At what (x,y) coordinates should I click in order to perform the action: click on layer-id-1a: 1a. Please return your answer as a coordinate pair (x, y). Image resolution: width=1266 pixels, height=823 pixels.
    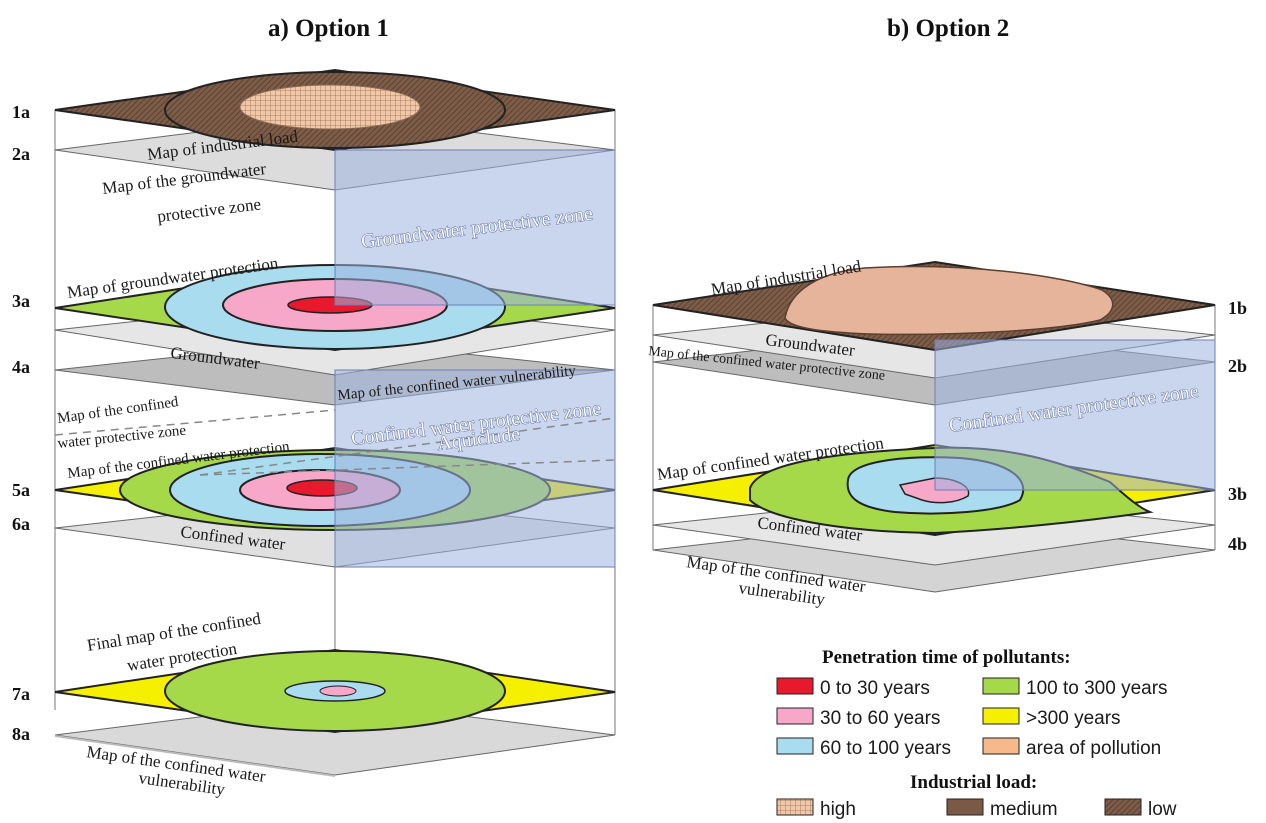
    Looking at the image, I should click on (21, 112).